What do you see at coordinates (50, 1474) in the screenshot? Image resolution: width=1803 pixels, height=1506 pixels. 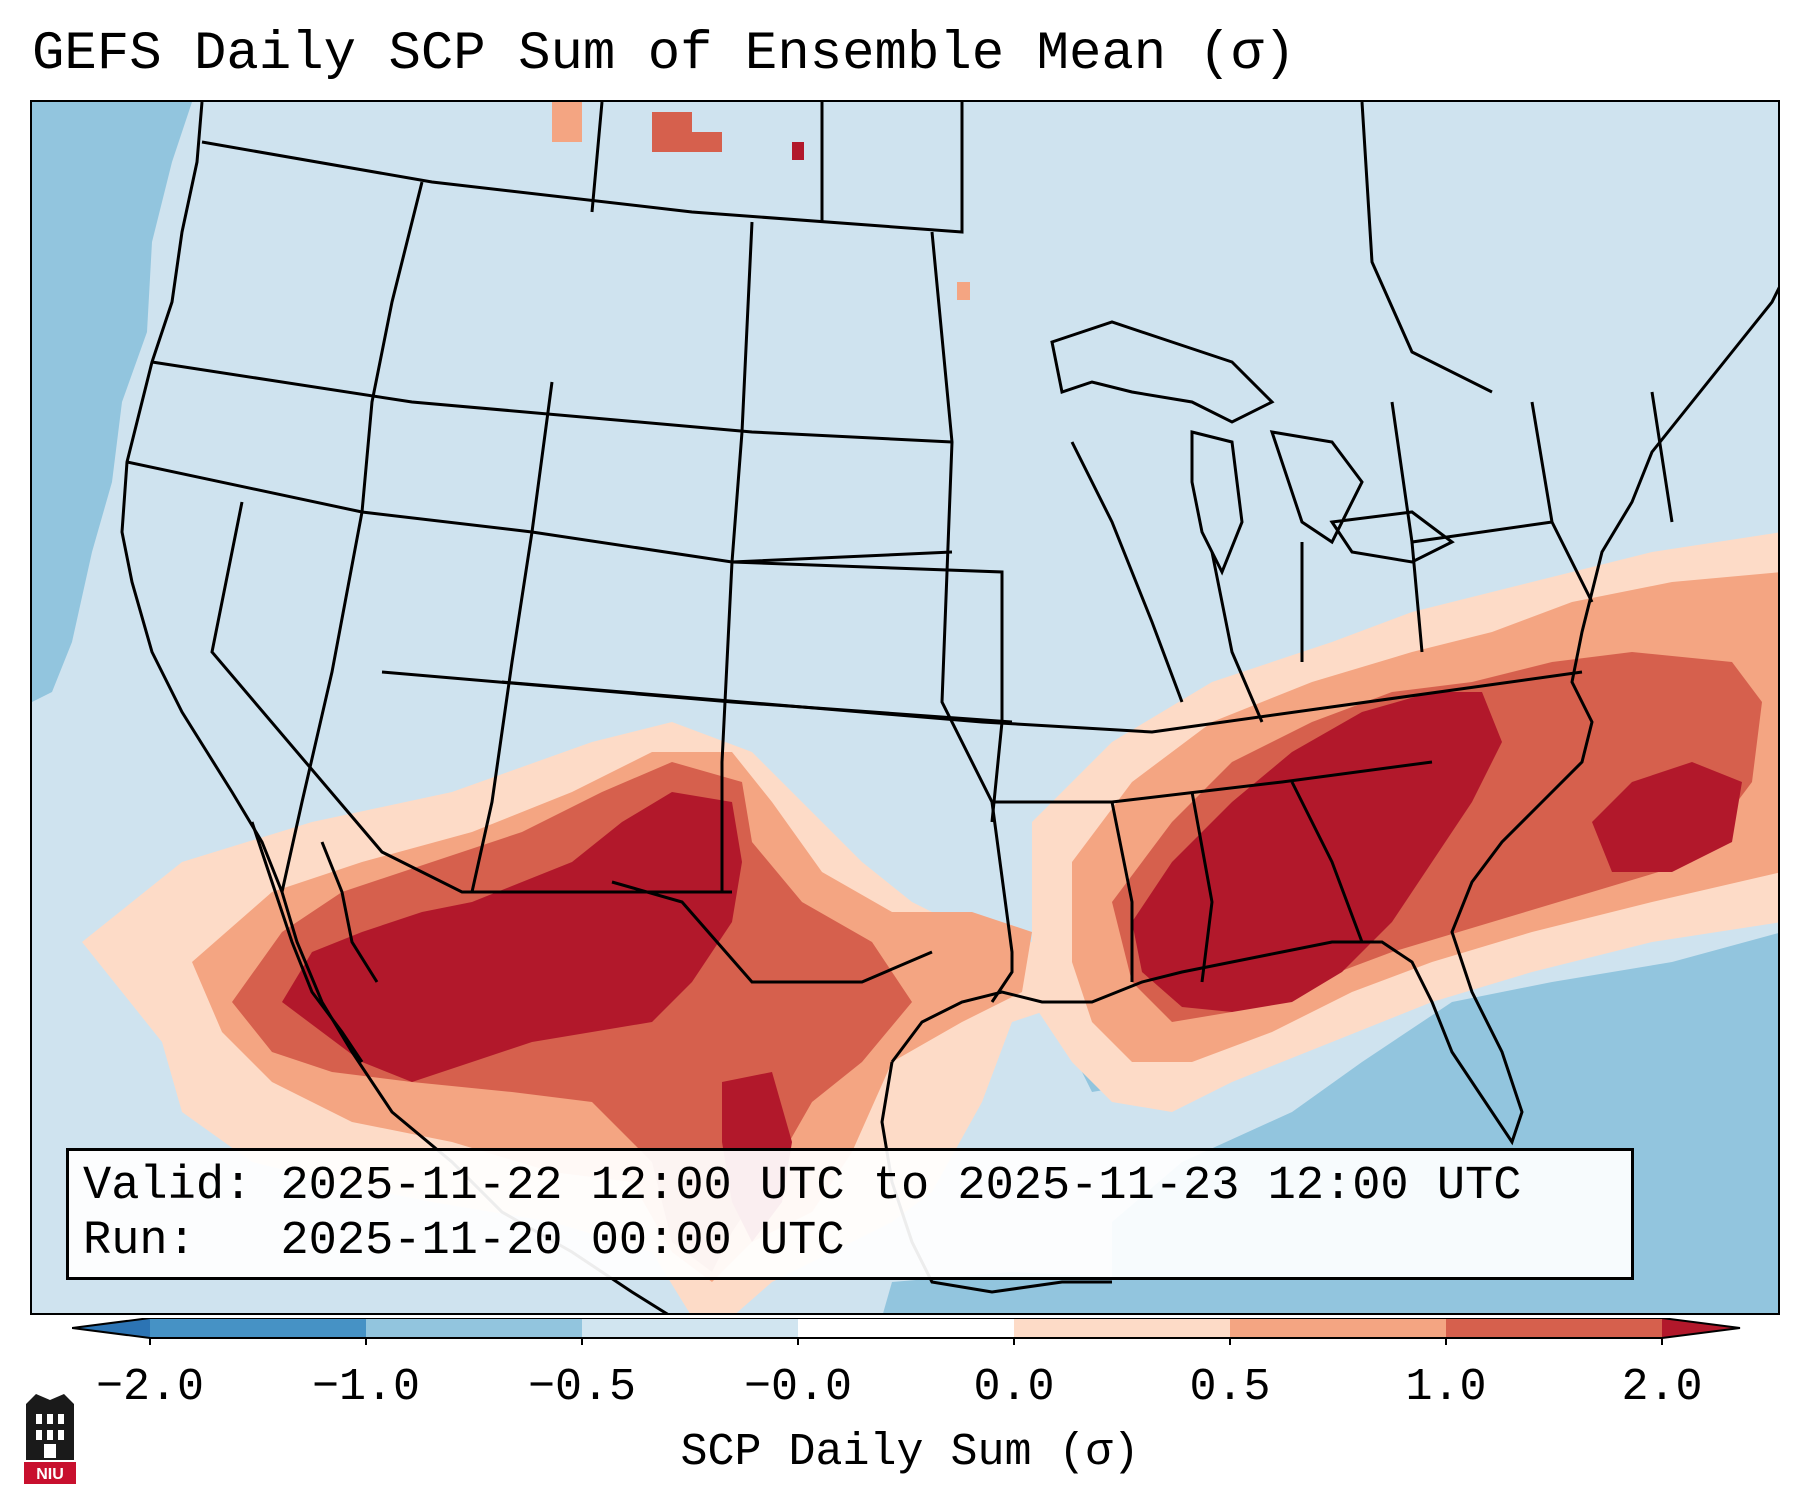 I see `logo-text: NIU` at bounding box center [50, 1474].